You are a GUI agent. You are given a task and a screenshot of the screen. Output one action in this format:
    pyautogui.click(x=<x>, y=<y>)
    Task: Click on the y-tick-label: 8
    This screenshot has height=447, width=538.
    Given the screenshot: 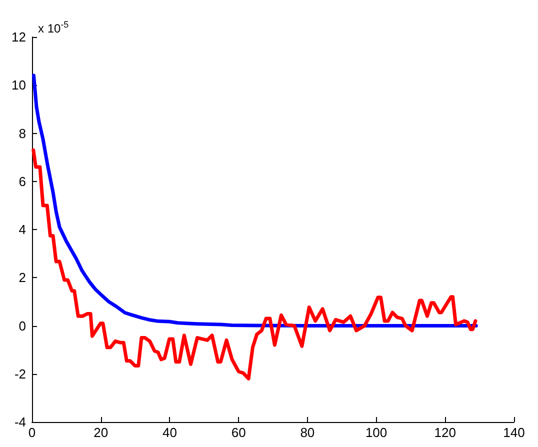 What is the action you would take?
    pyautogui.click(x=22, y=133)
    